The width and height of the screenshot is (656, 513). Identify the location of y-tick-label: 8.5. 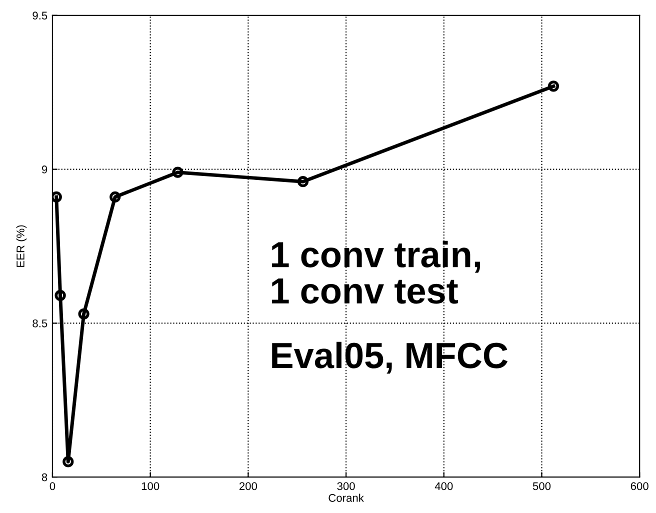
(40, 323).